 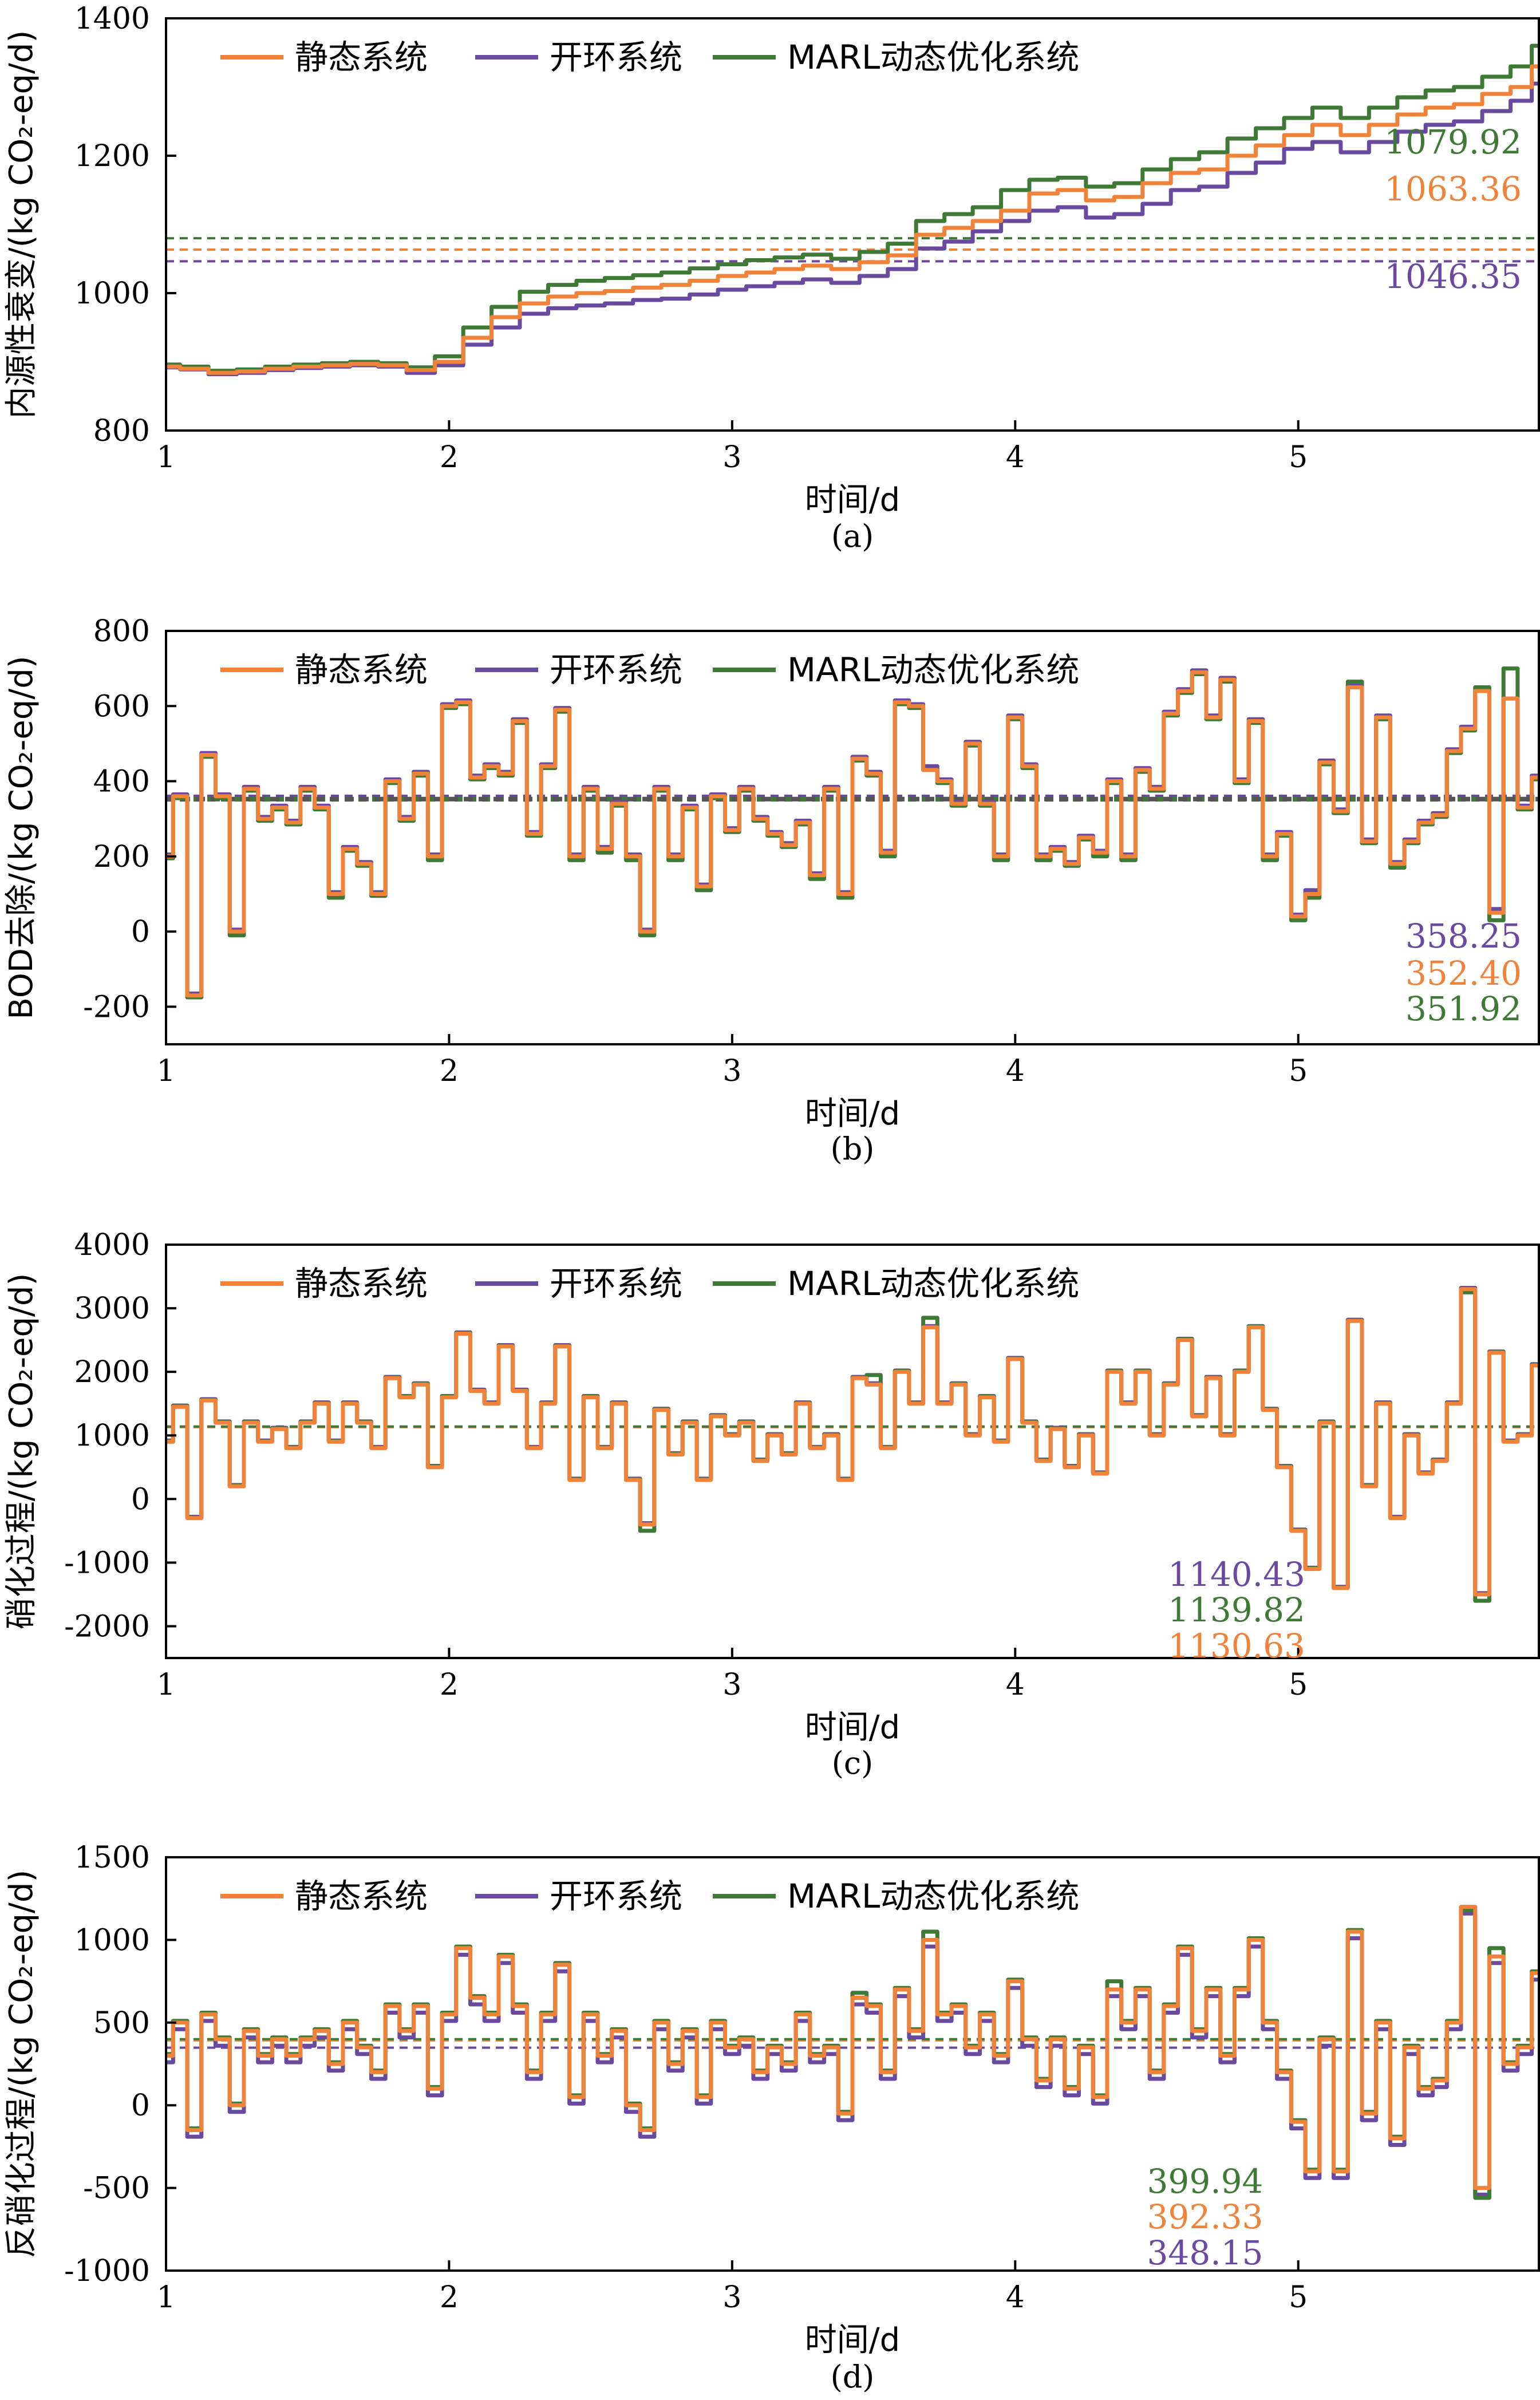 I want to click on panel-label: (c), so click(x=852, y=1763).